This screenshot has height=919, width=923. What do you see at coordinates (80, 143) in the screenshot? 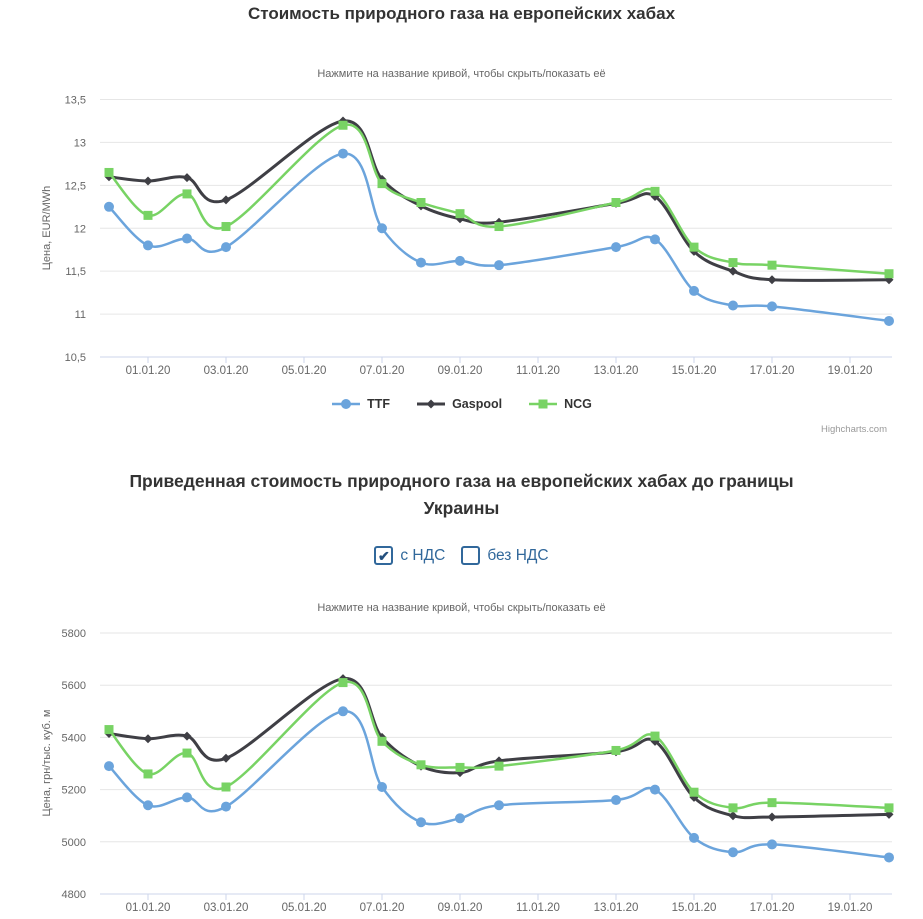
I see `y-axis-label: 13` at bounding box center [80, 143].